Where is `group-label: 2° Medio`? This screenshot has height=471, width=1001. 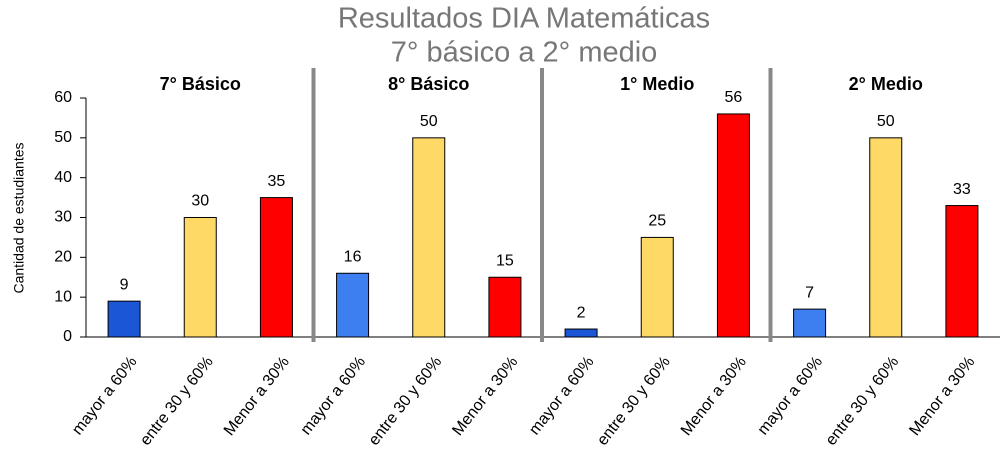 group-label: 2° Medio is located at coordinates (886, 84).